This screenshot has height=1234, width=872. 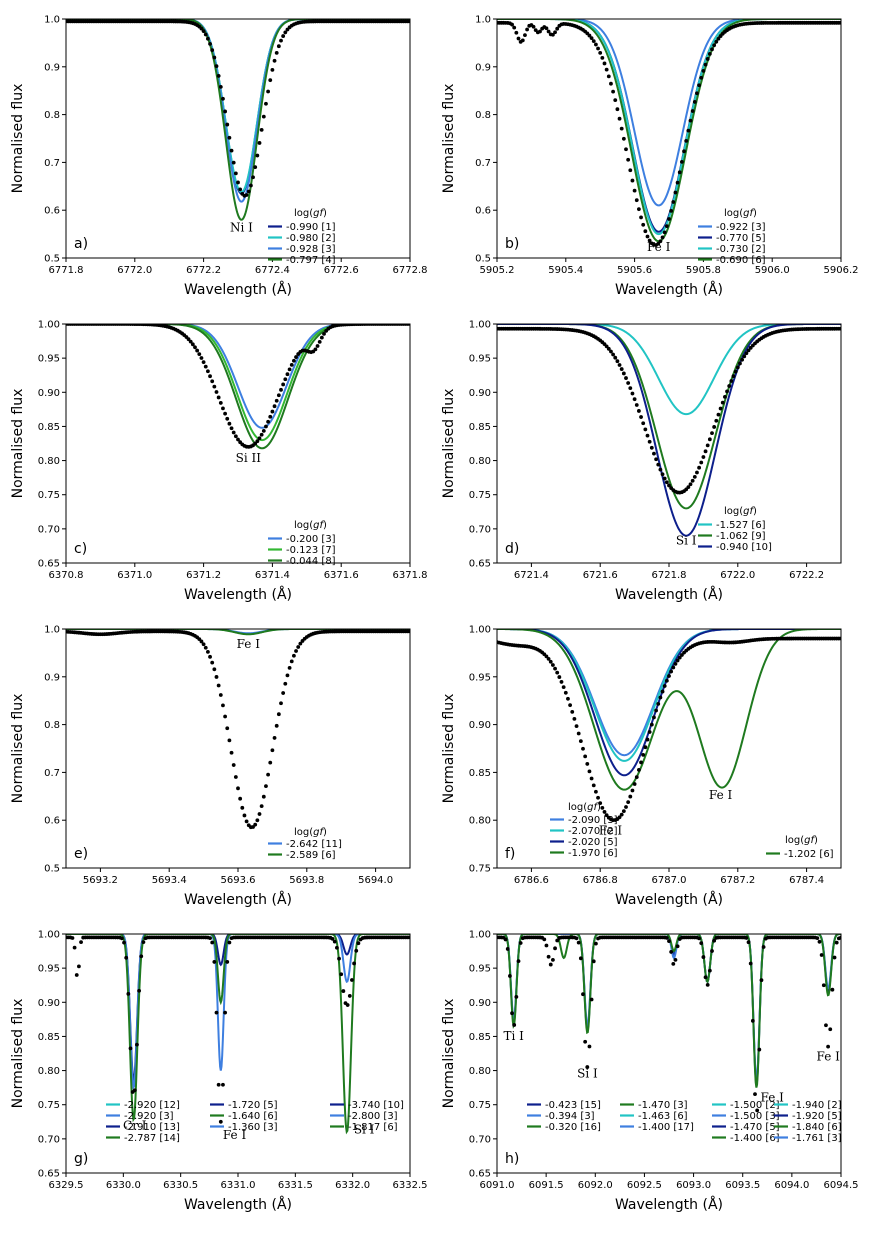 What do you see at coordinates (512, 244) in the screenshot?
I see `panel-label: b)` at bounding box center [512, 244].